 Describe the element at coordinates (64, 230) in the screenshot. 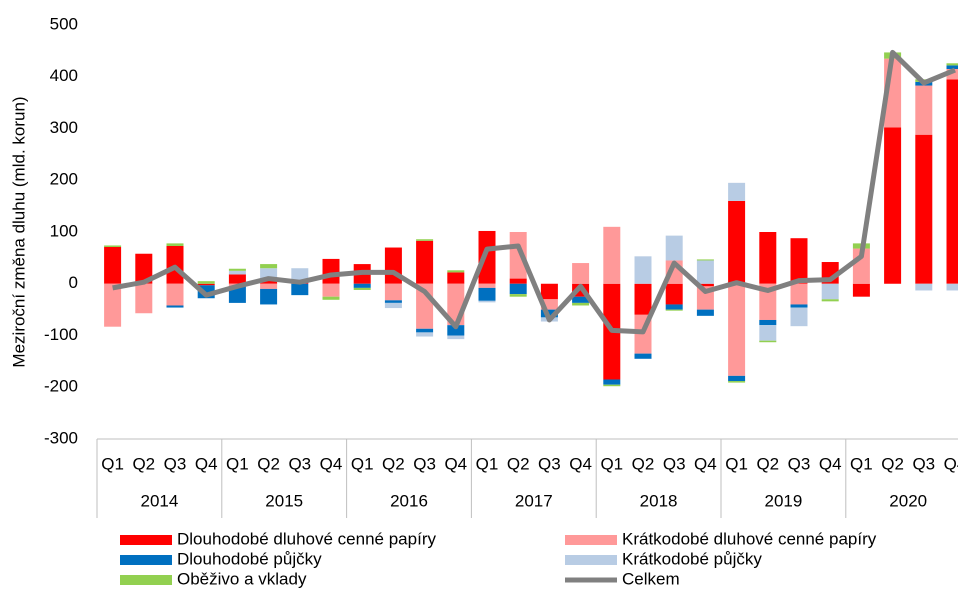

I see `y-tick-label: 100` at that location.